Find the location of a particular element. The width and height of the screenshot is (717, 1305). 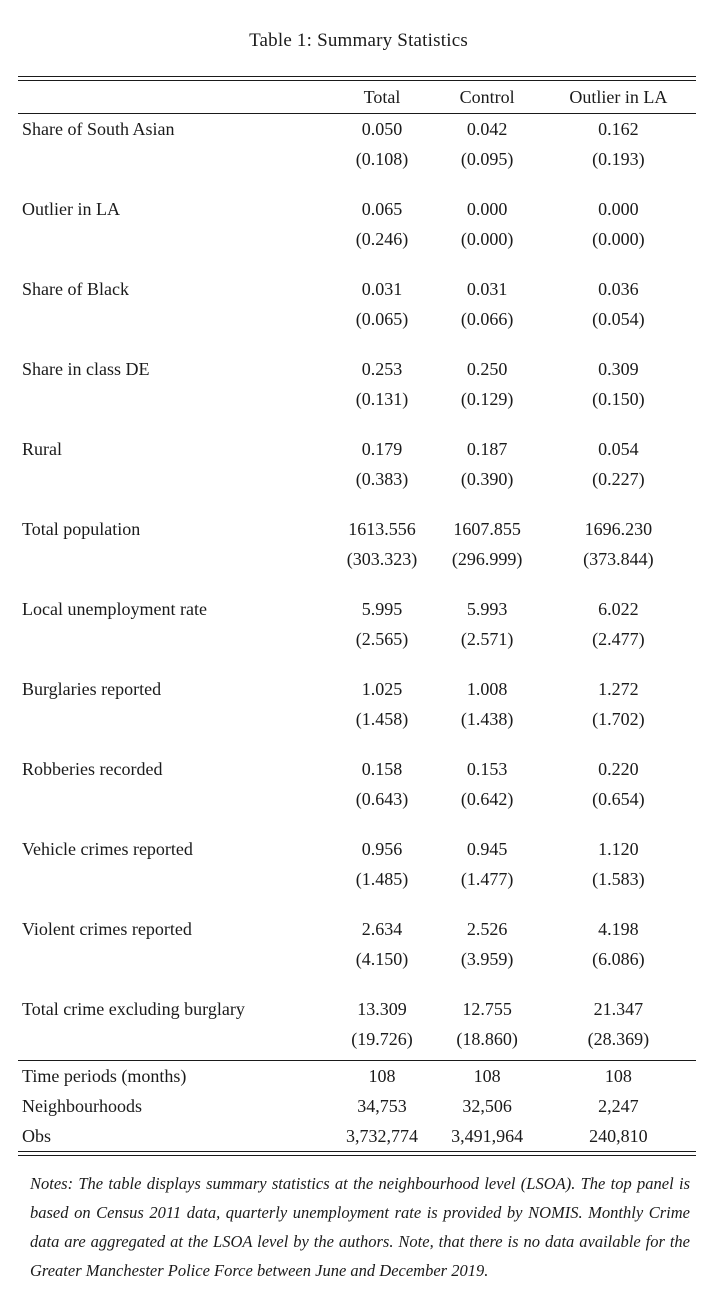

cell-sd: (1.702) is located at coordinates (618, 718).